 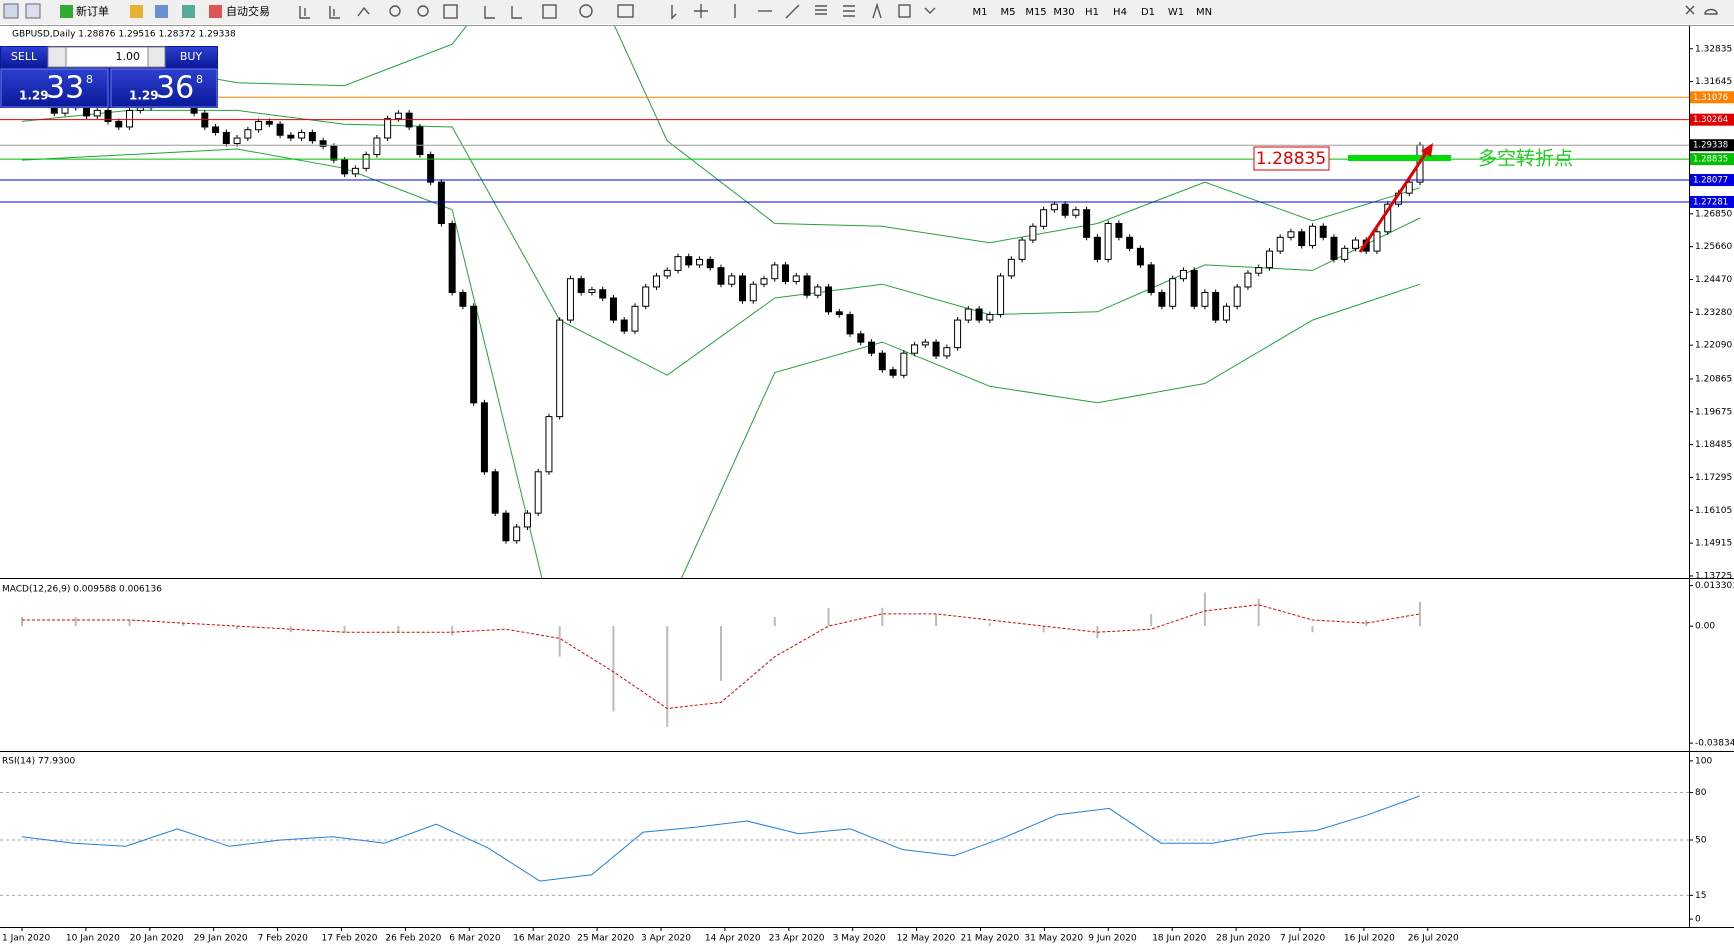 I want to click on sell-label: SELL, so click(x=24, y=56).